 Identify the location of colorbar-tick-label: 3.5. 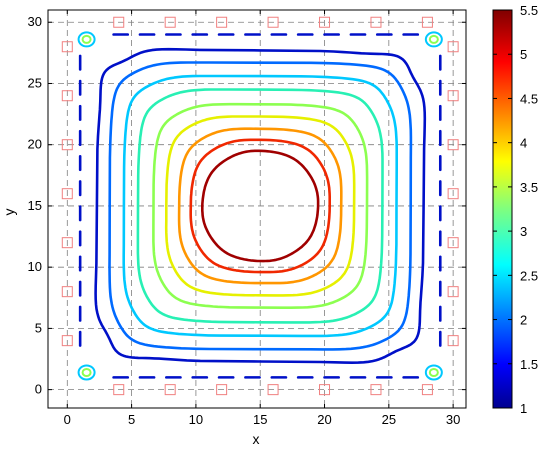
(529, 187).